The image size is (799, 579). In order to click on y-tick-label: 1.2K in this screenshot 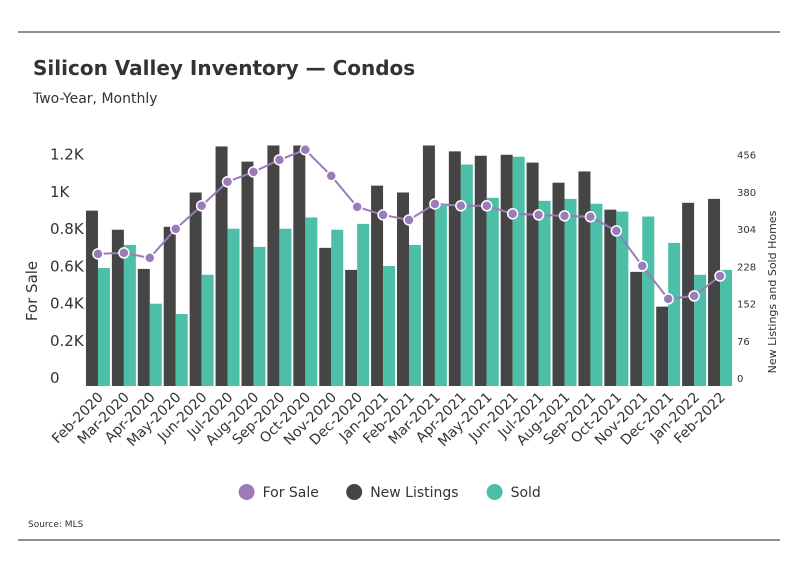, I will do `click(67, 155)`.